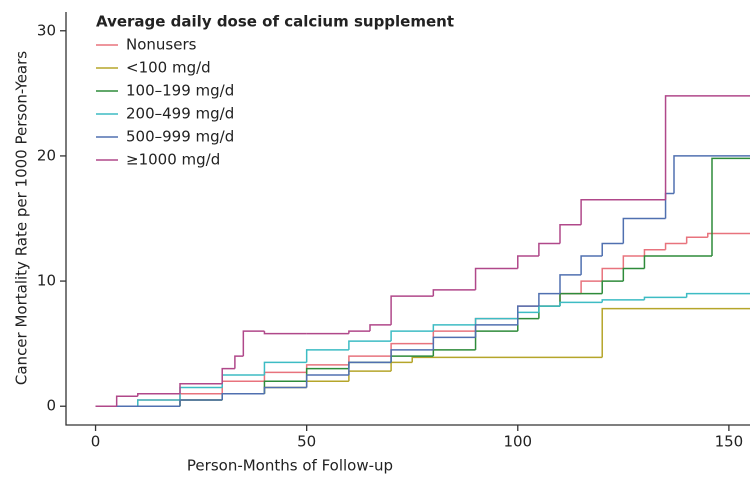  Describe the element at coordinates (180, 91) in the screenshot. I see `legend-label: 100–199 mg/d` at that location.